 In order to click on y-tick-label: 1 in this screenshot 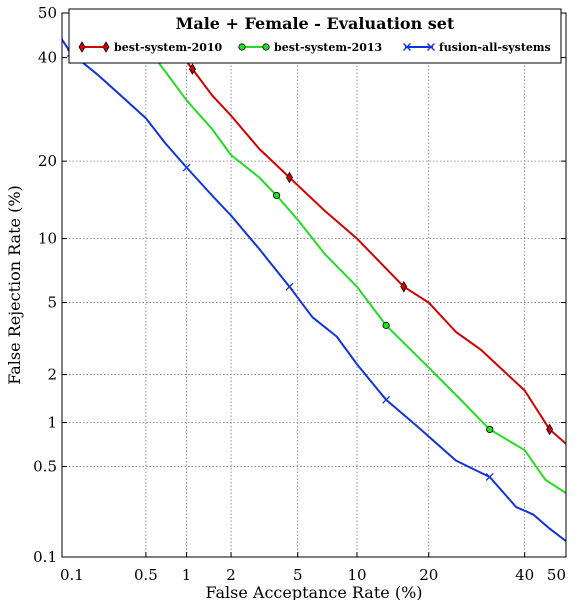, I will do `click(52, 423)`.